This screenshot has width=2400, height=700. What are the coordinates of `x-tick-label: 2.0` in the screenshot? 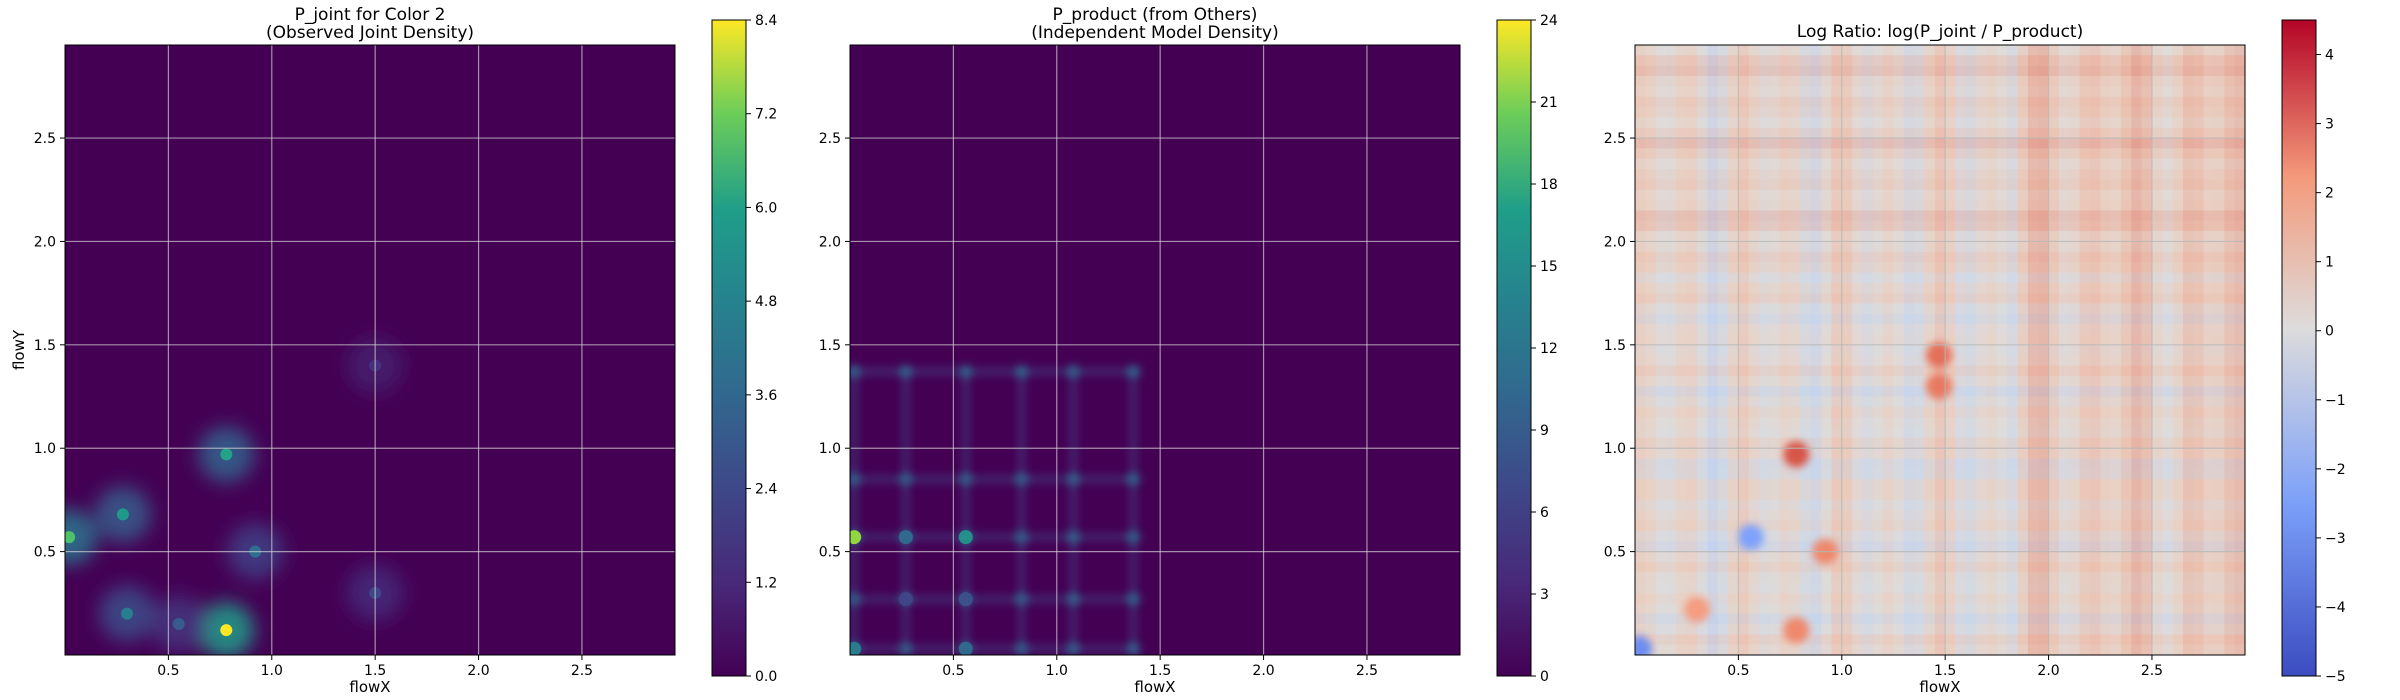 It's located at (1263, 671).